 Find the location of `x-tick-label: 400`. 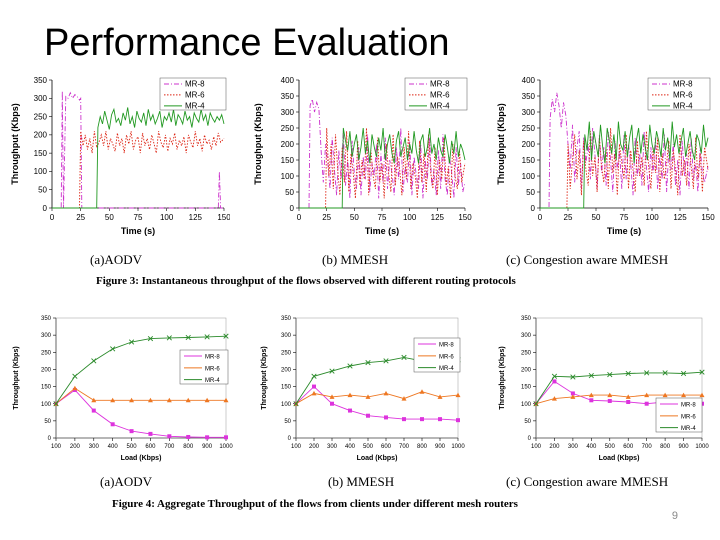

x-tick-label: 400 is located at coordinates (591, 447).